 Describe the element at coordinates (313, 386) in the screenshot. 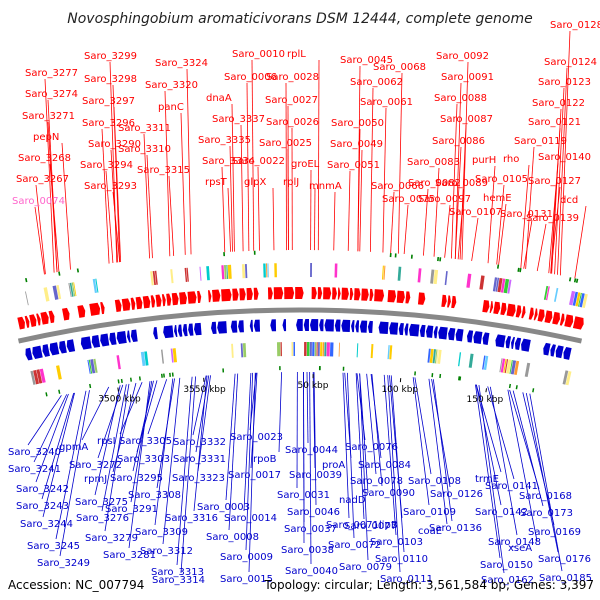

I see `scale-label: 50 kbp` at that location.